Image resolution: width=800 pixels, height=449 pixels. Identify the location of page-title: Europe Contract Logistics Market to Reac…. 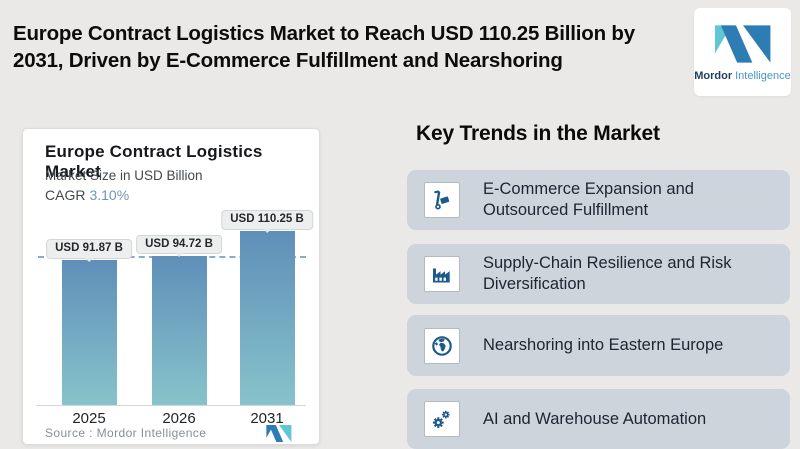
(363, 47).